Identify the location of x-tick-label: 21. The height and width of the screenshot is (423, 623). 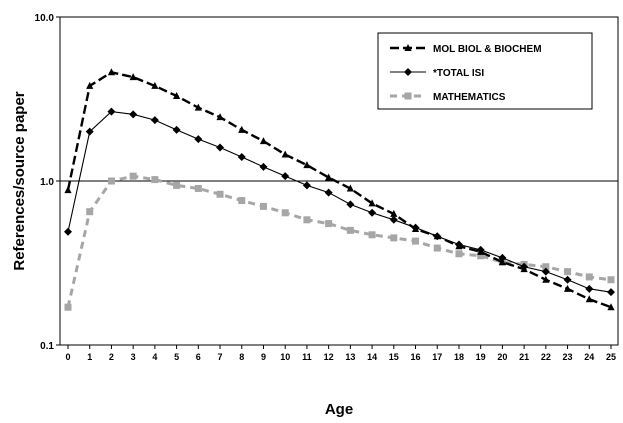
(524, 357).